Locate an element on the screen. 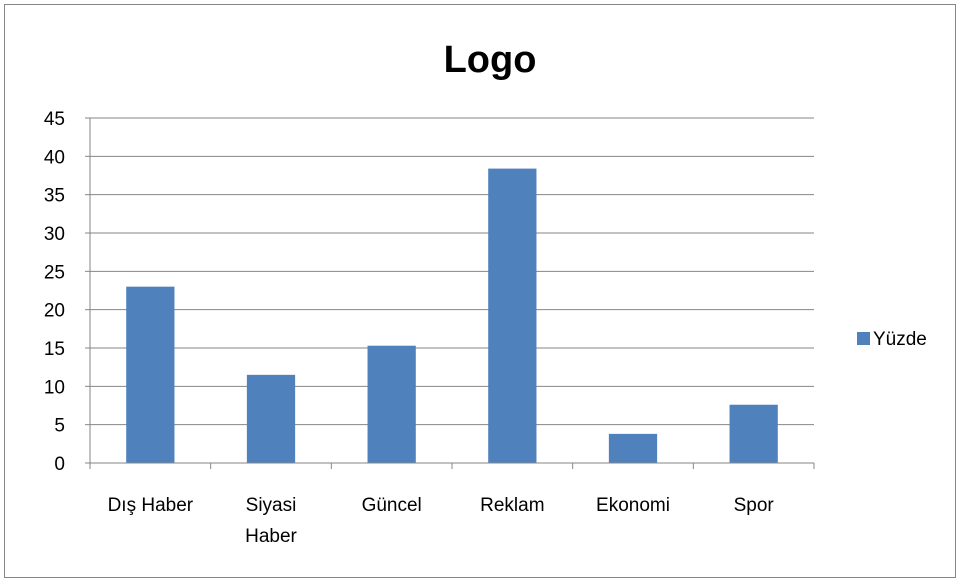  y-axis-tick-labels: 0 5 10 15 20 25 30 35 40 45 is located at coordinates (54, 292).